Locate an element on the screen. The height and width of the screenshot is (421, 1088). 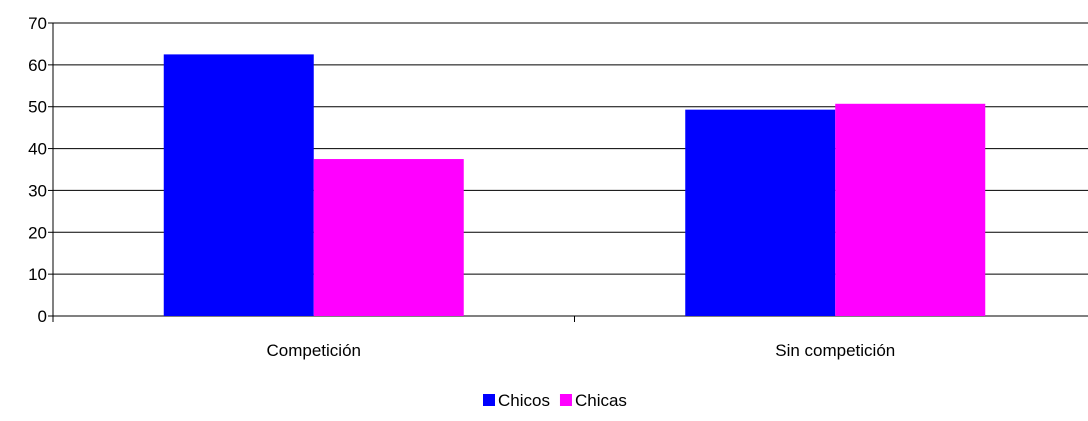
y-tick-label: 40 is located at coordinates (37, 149).